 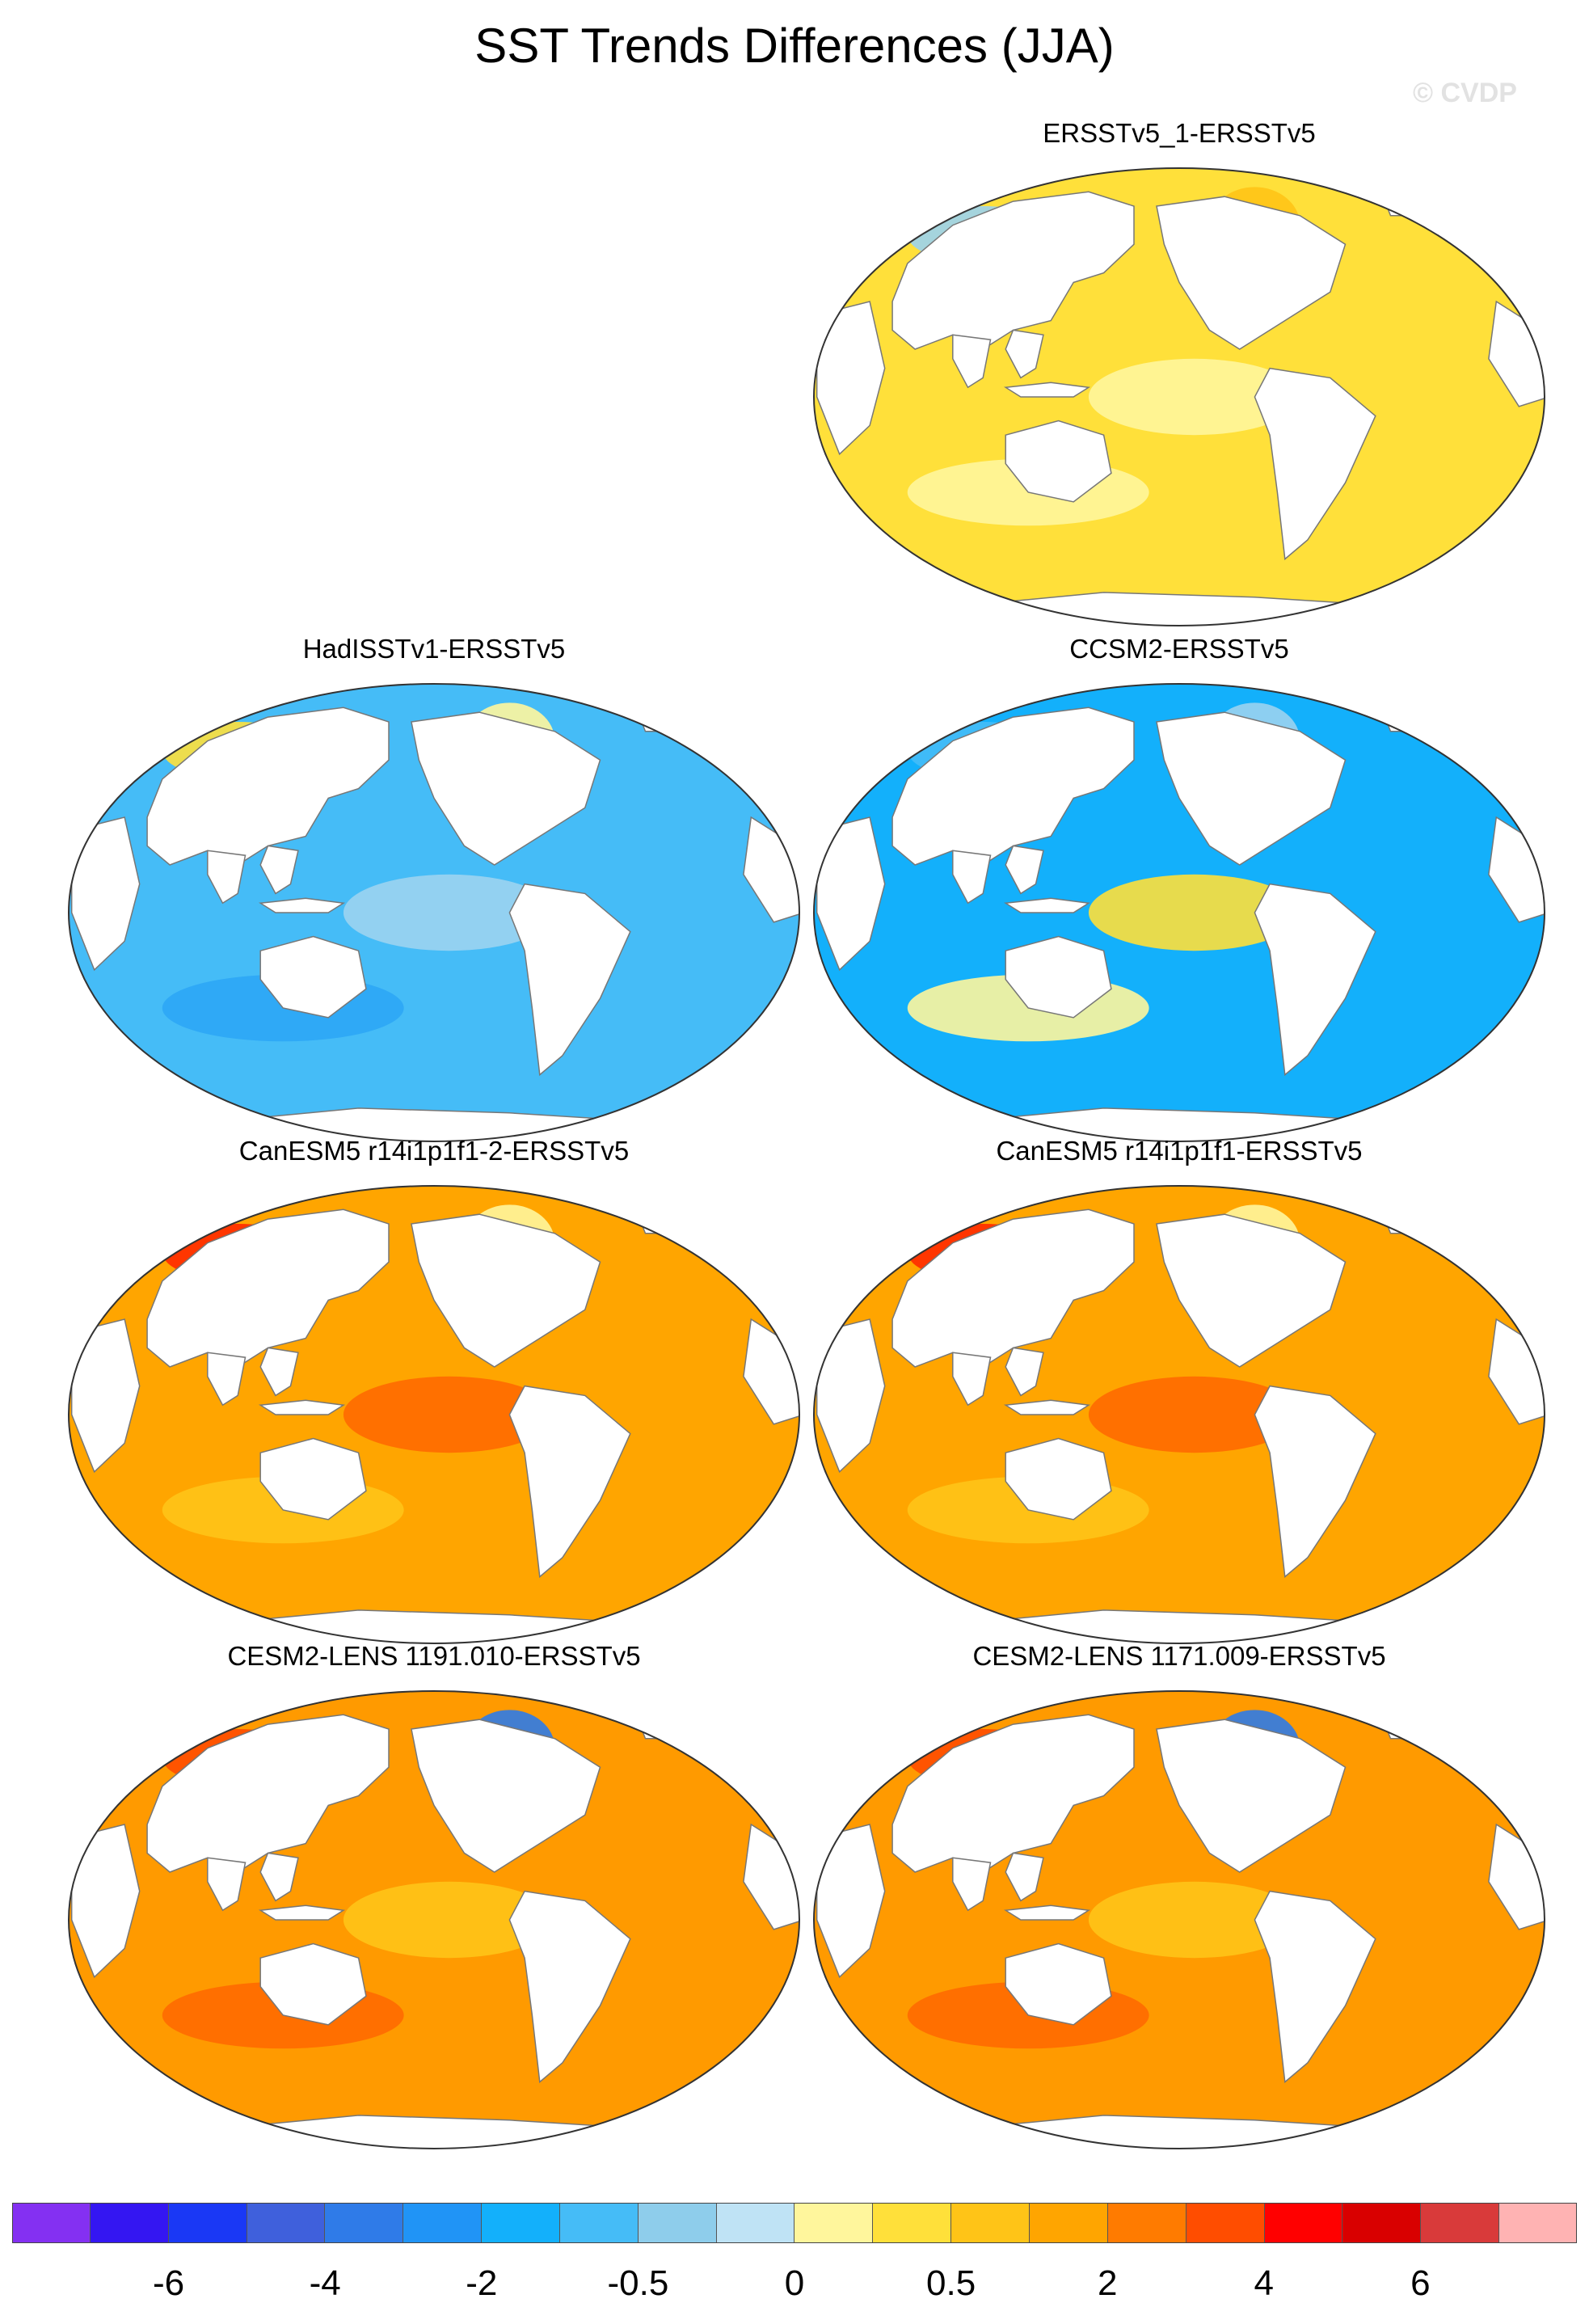 I want to click on panel-canesm5-r14-2: CanESM5 r14i1p1f1-2-ERSSTv5, so click(x=434, y=1394).